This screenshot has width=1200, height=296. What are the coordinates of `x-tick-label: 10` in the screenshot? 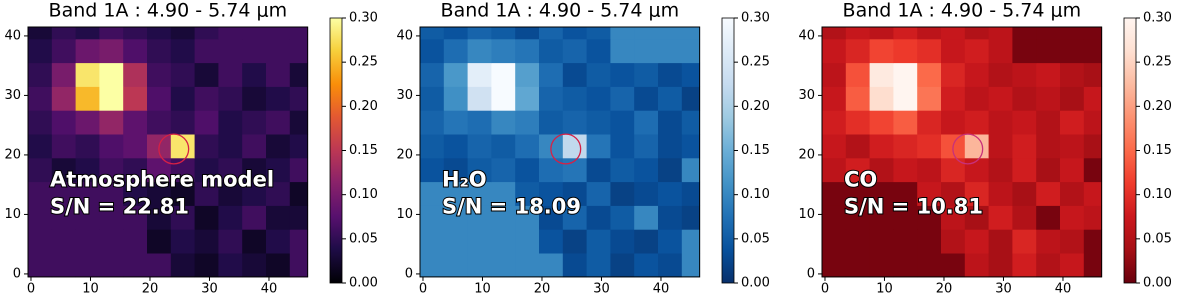 It's located at (884, 288).